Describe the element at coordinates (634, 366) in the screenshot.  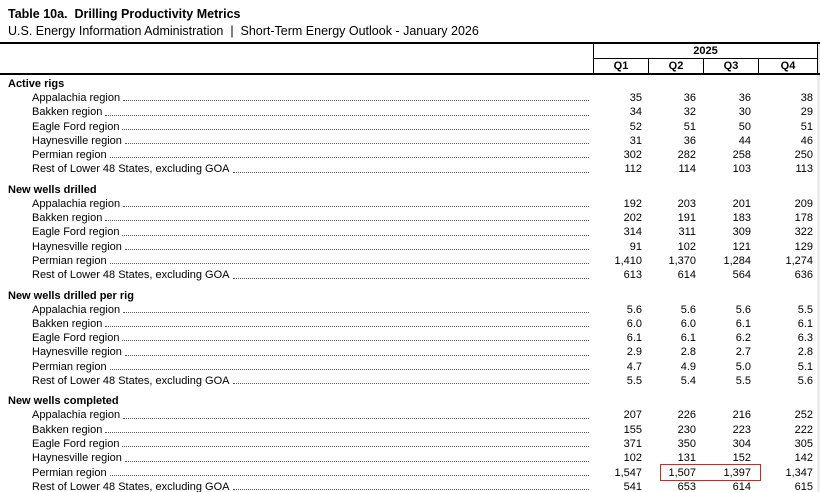
I see `value-q1: 4.7` at that location.